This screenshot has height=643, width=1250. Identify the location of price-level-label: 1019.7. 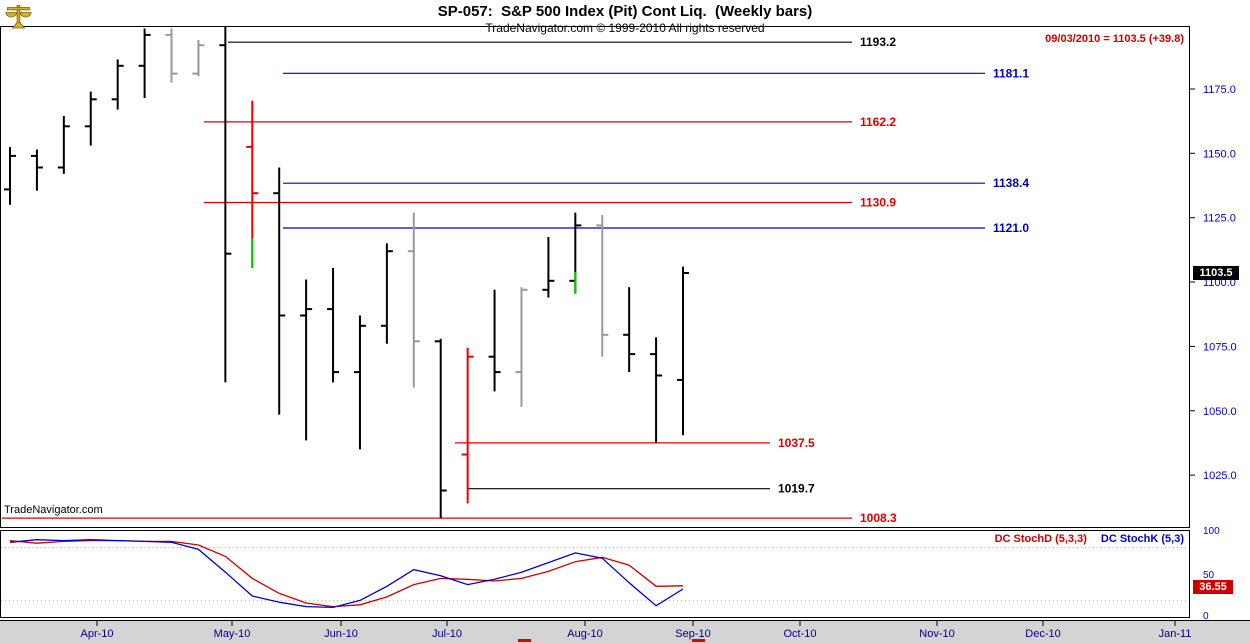
(796, 489).